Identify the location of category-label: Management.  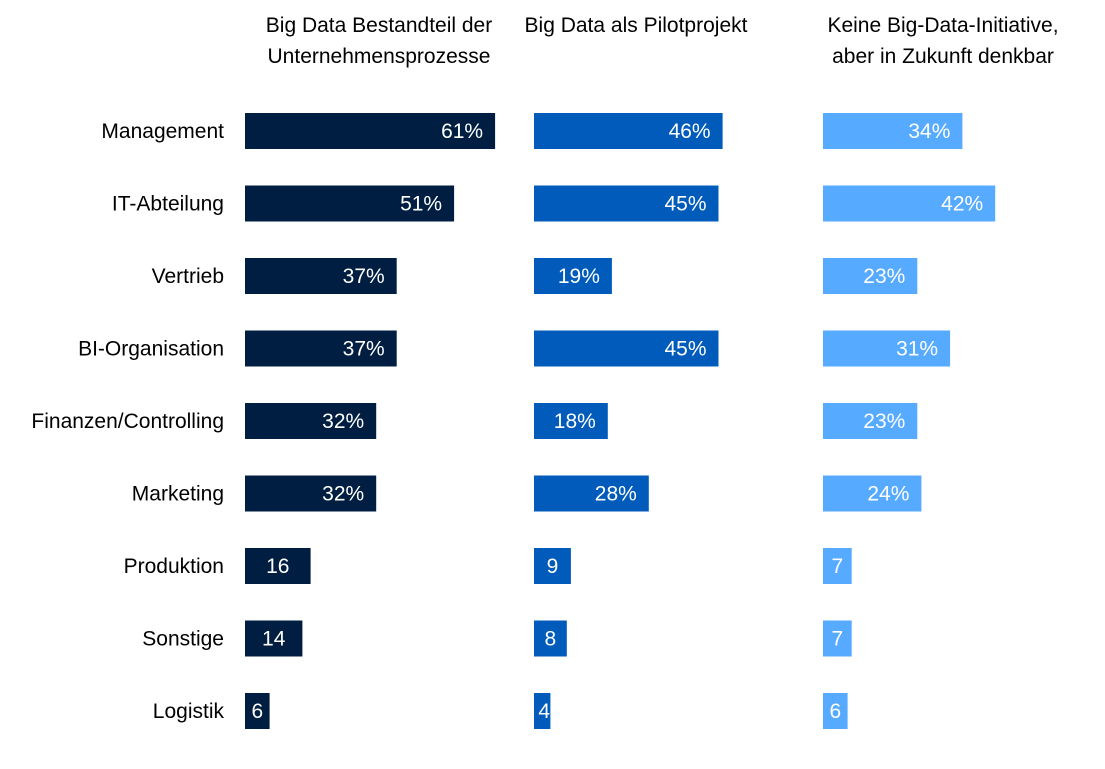
(162, 131).